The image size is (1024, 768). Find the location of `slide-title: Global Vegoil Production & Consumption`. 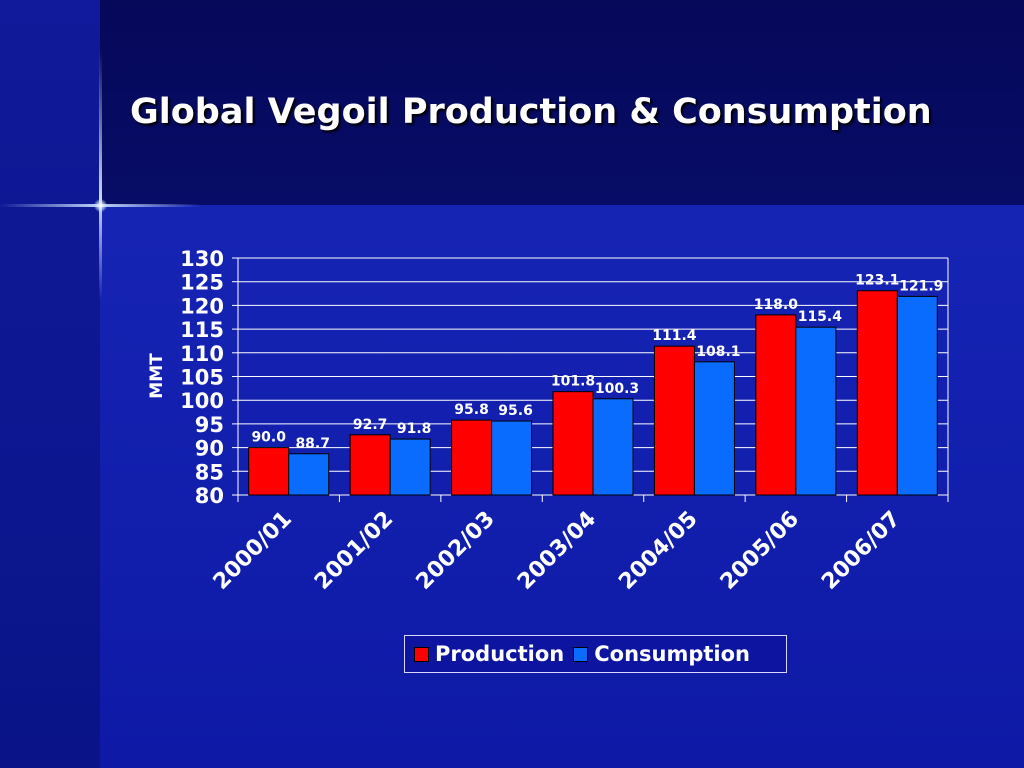

slide-title: Global Vegoil Production & Consumption is located at coordinates (531, 112).